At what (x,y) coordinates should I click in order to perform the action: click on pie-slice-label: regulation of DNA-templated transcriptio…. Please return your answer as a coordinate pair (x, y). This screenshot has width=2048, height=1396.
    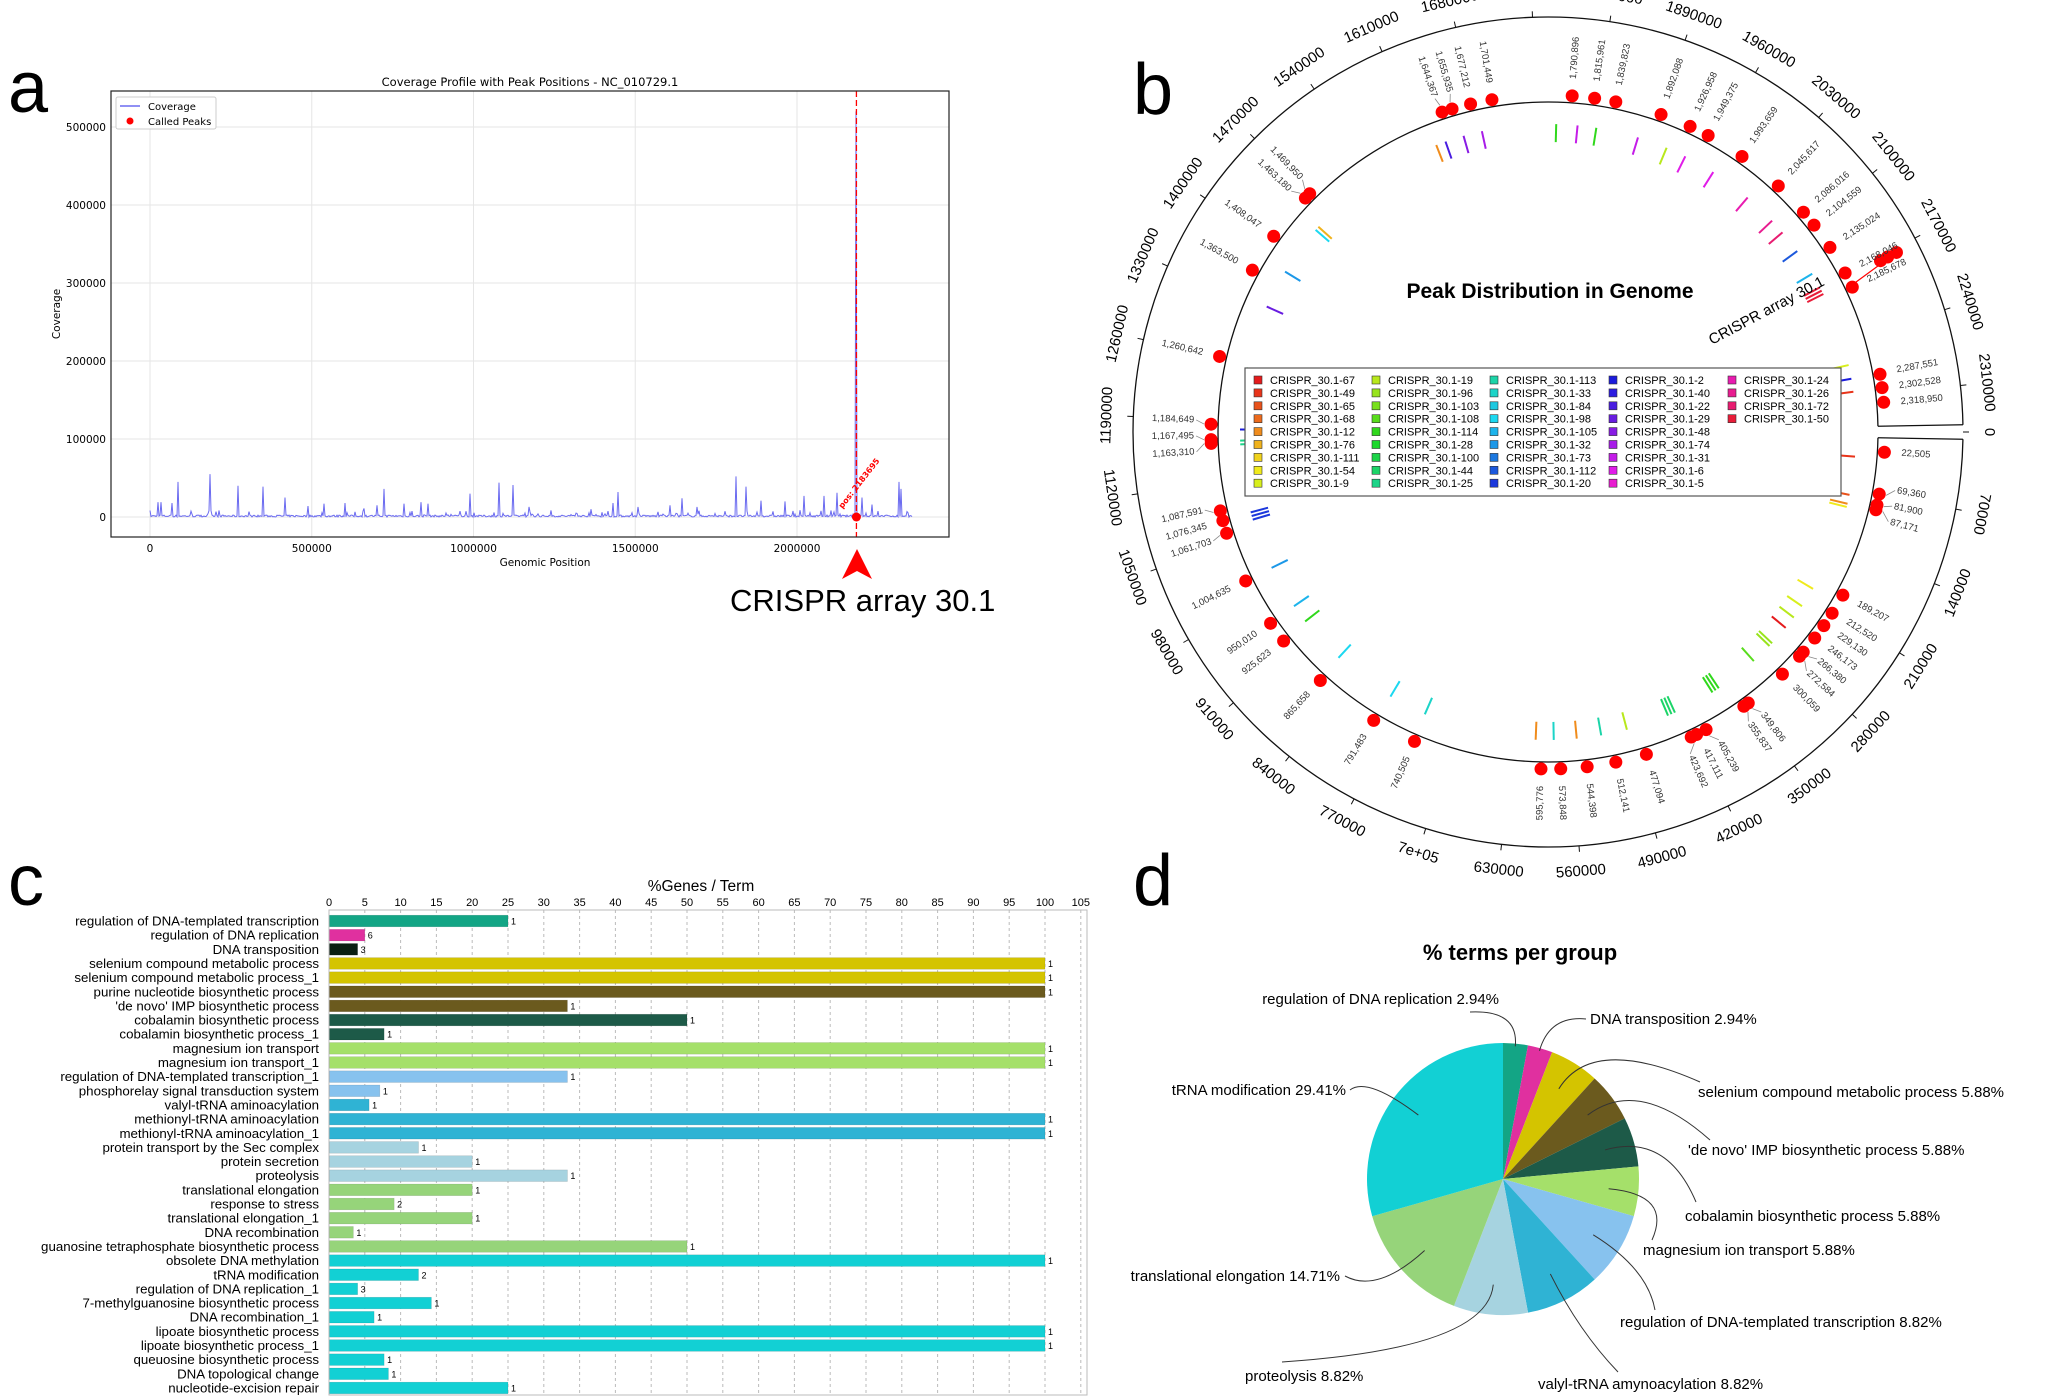
    Looking at the image, I should click on (1781, 1322).